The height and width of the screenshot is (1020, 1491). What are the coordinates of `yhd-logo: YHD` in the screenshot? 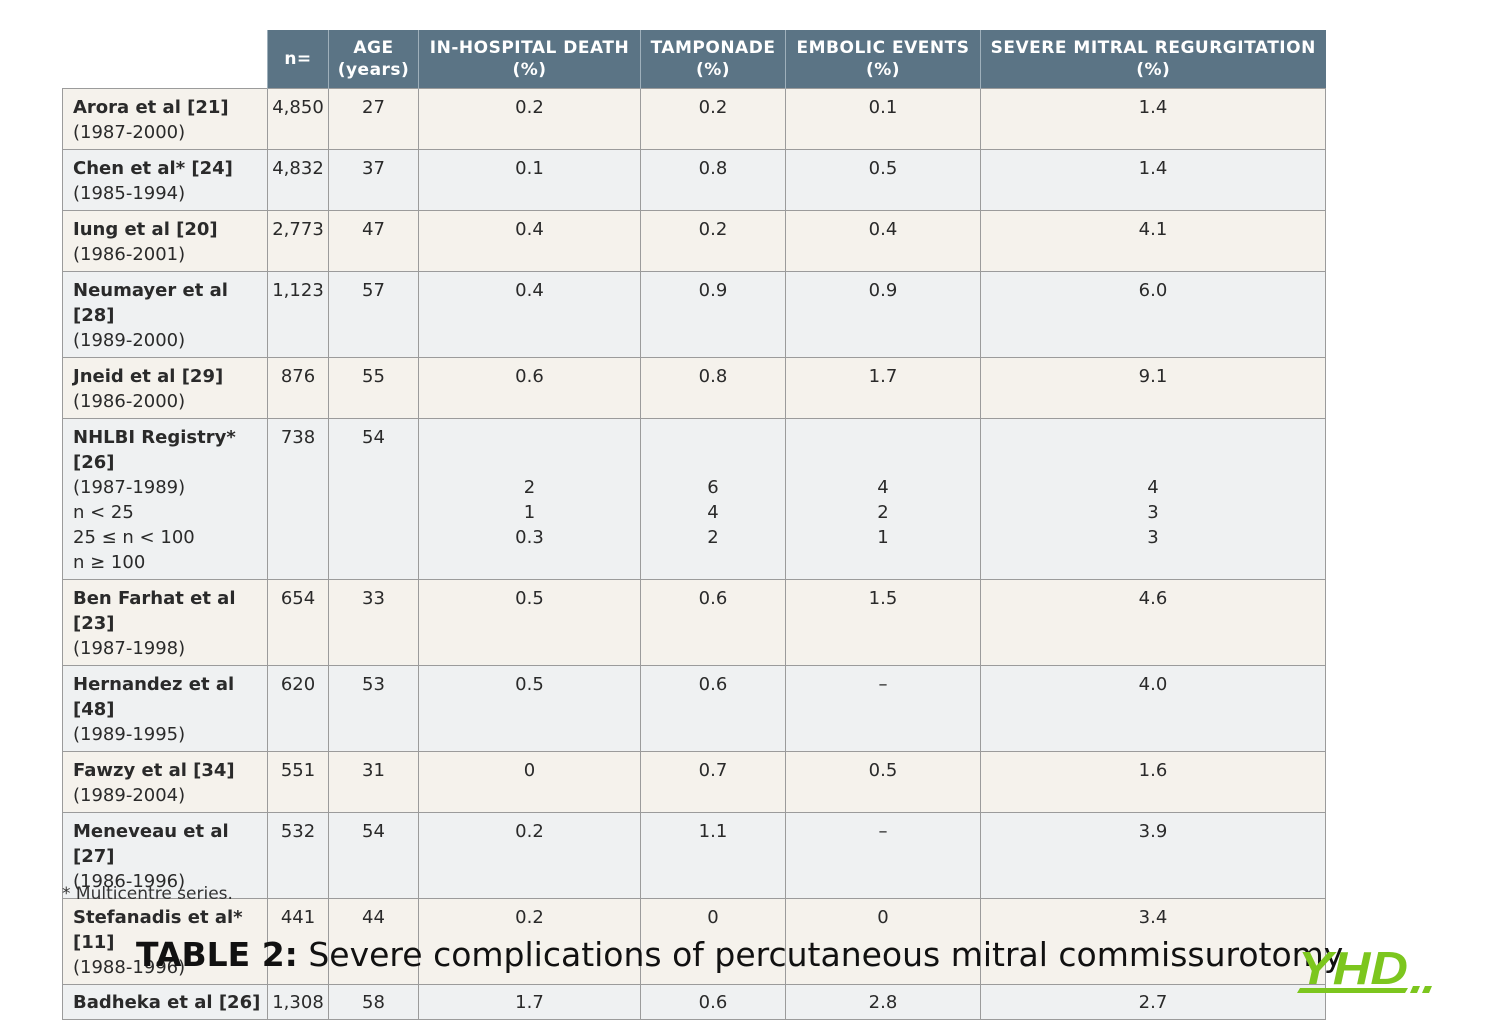 It's located at (1364, 969).